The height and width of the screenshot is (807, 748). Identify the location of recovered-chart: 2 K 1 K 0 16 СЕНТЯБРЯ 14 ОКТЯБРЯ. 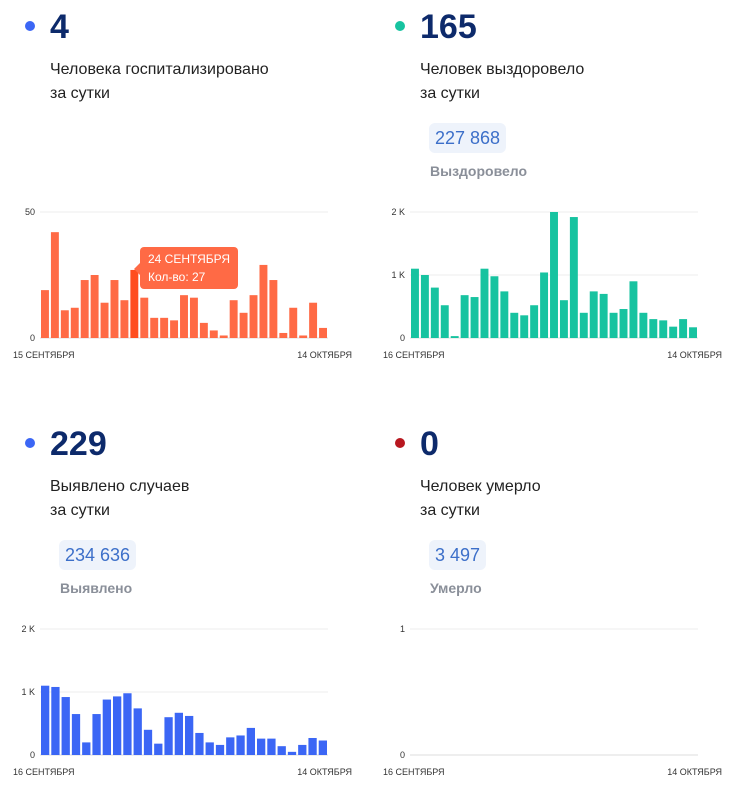
(546, 290).